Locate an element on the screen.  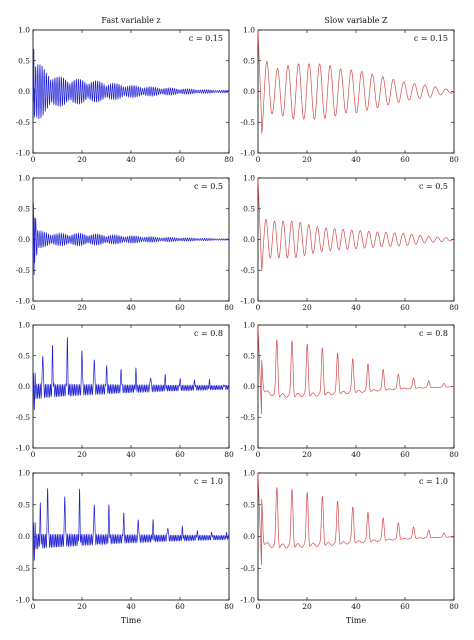
x-axis-title-fast: Time is located at coordinates (131, 620).